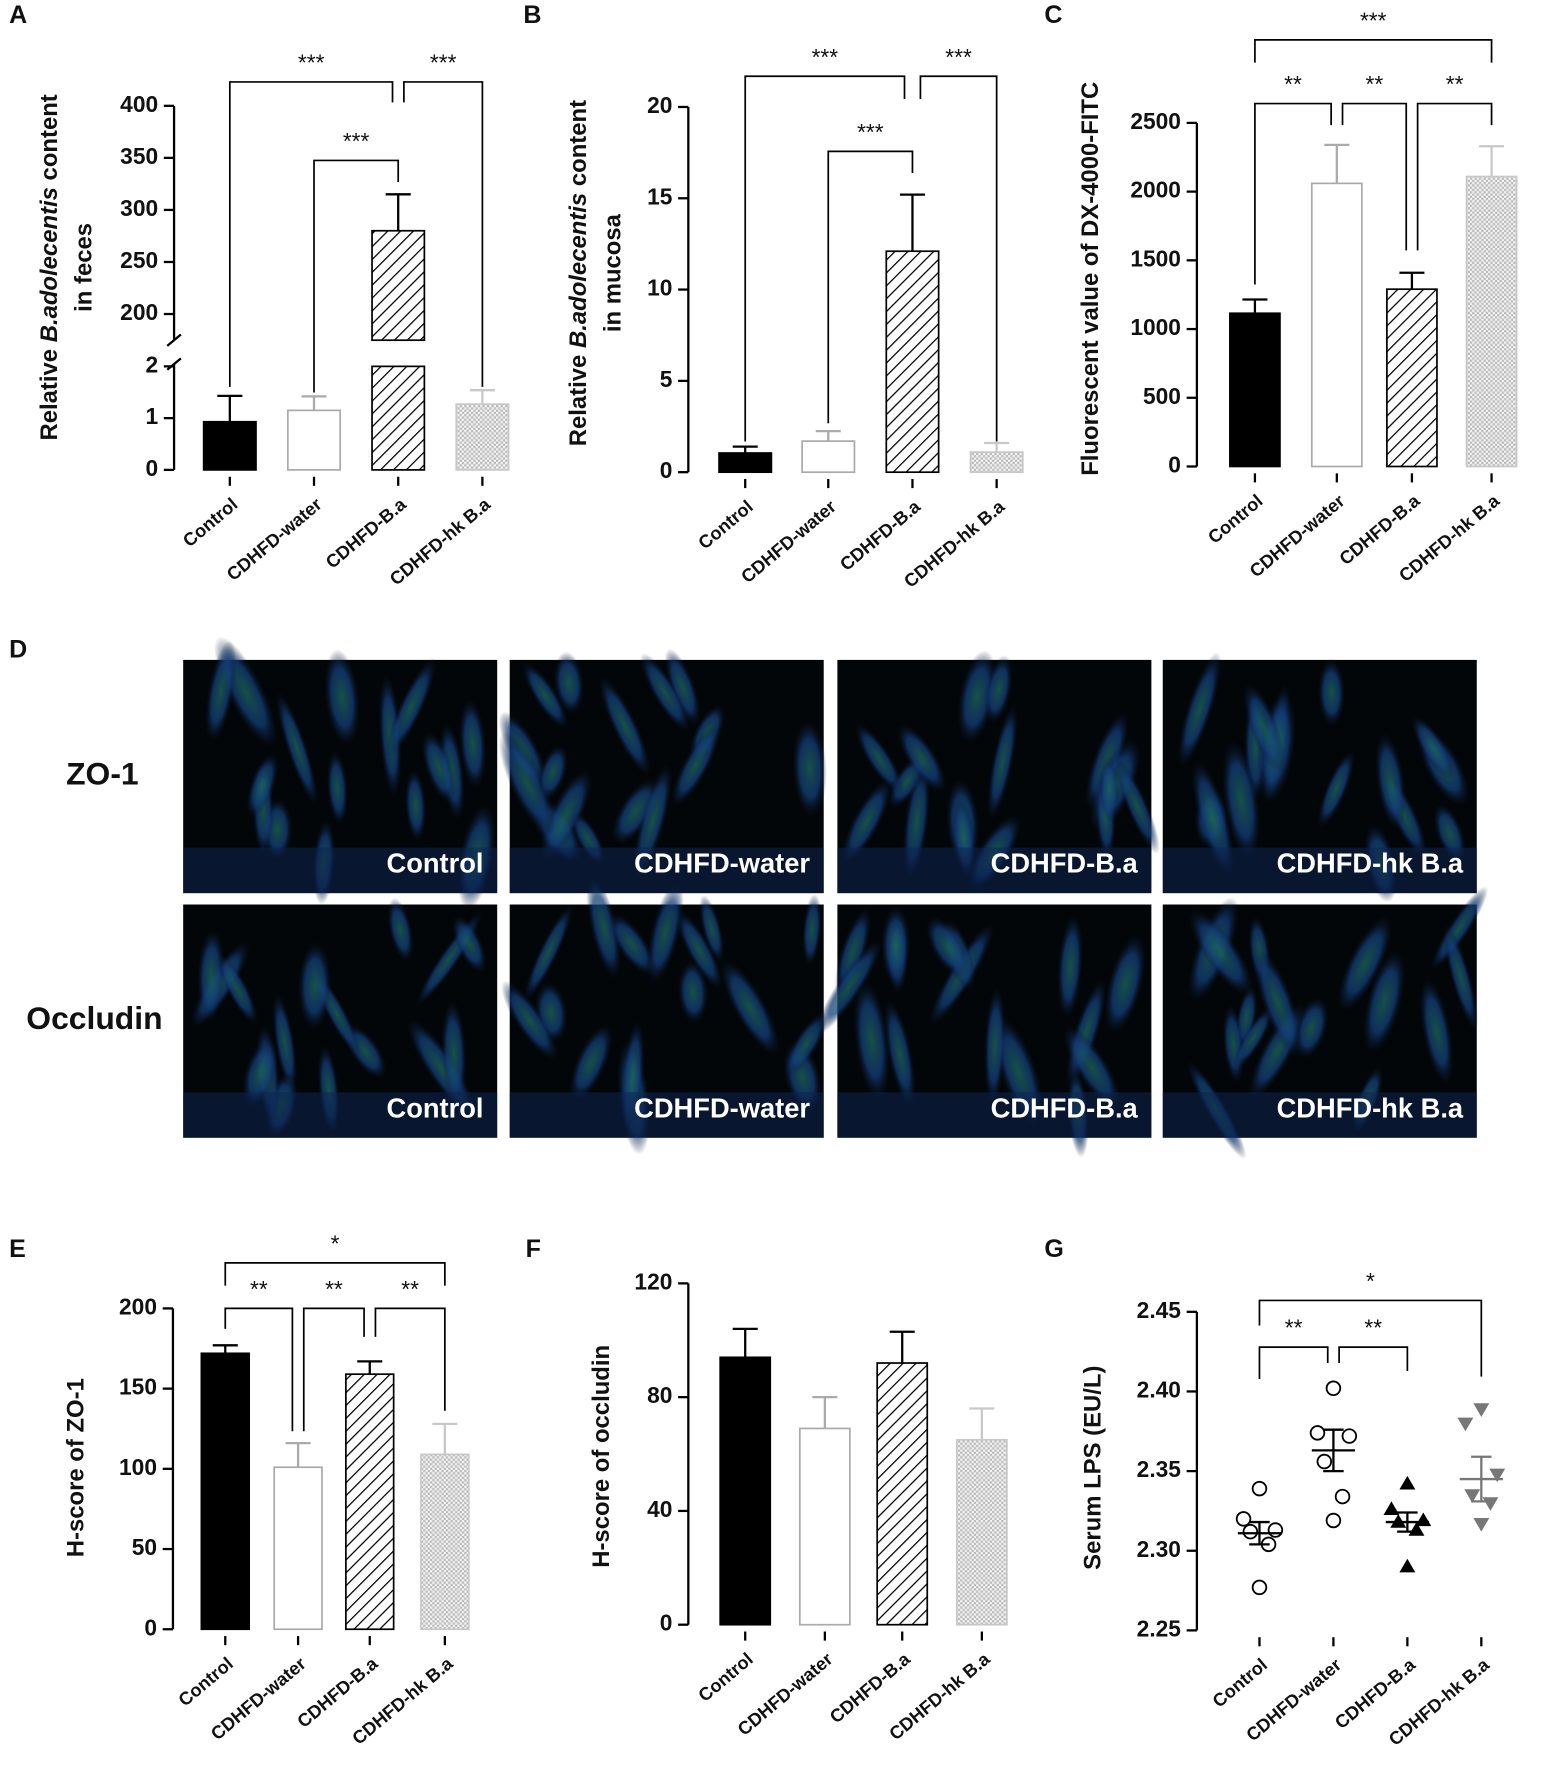 The width and height of the screenshot is (1553, 1784). I want to click on y-tick-label: 500, so click(1162, 396).